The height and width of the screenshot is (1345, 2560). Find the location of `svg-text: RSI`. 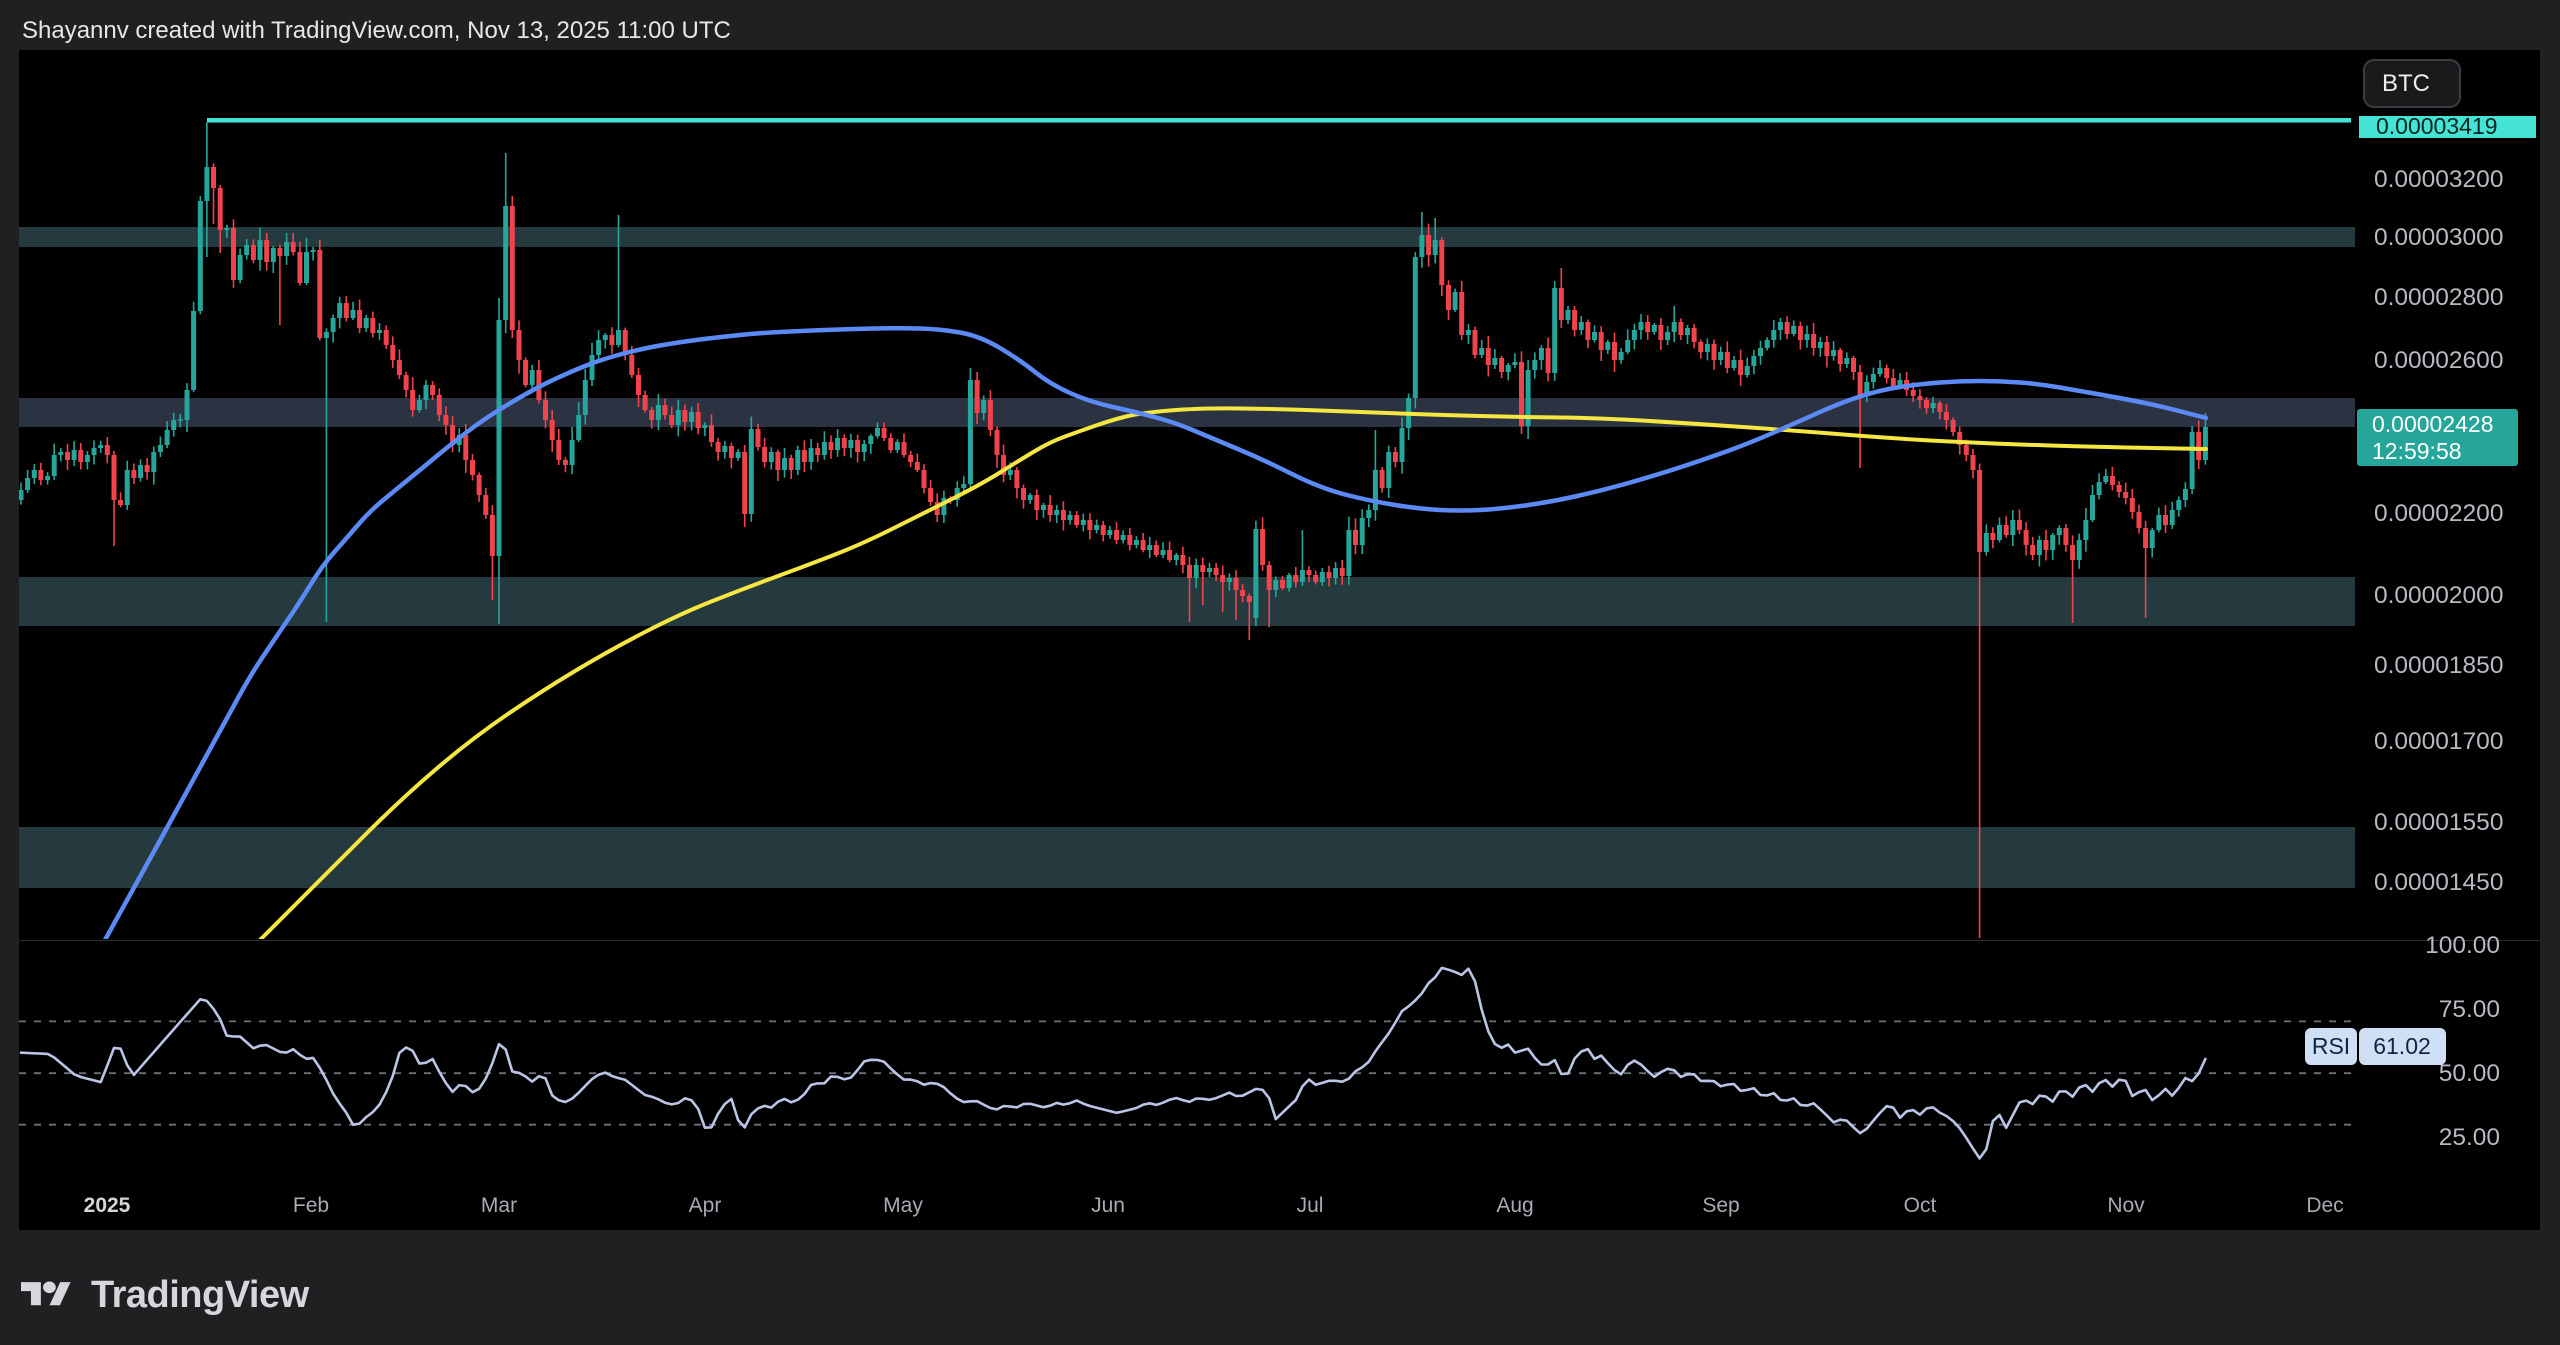

svg-text: RSI is located at coordinates (2331, 1046).